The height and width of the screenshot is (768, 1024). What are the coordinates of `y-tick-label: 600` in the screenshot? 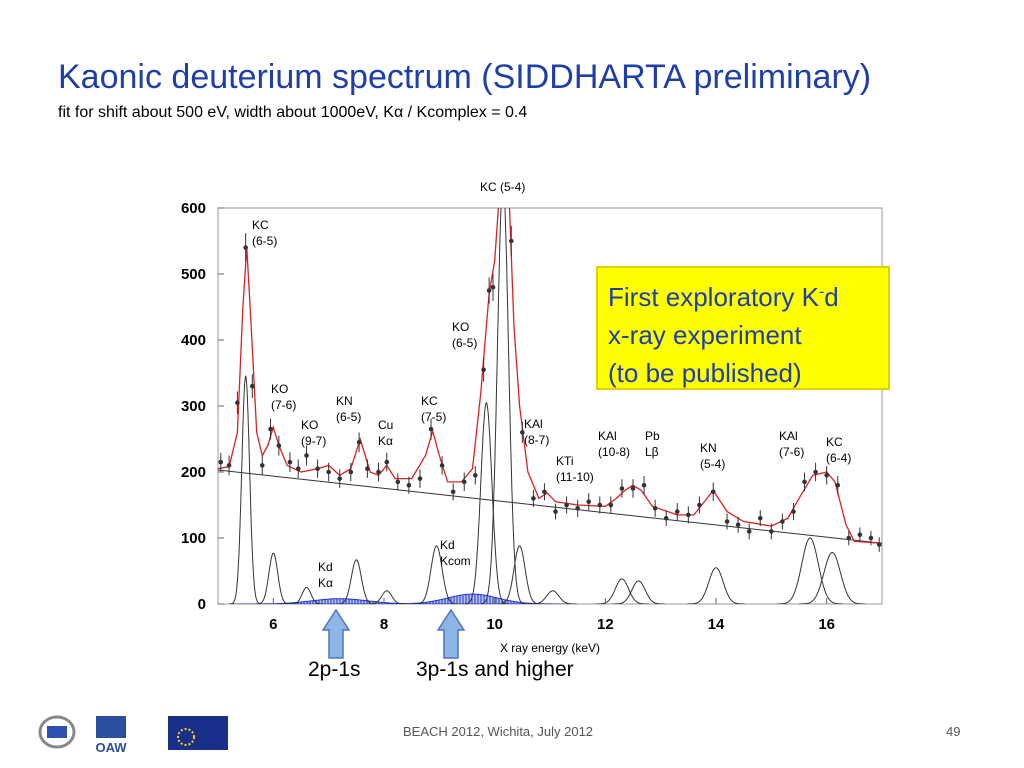 It's located at (193, 208).